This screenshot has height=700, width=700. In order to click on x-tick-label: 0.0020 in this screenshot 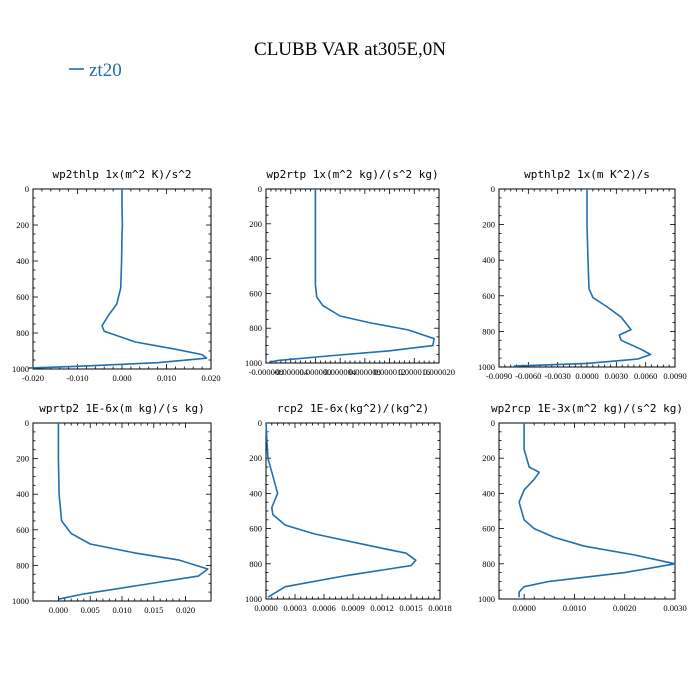, I will do `click(624, 608)`.